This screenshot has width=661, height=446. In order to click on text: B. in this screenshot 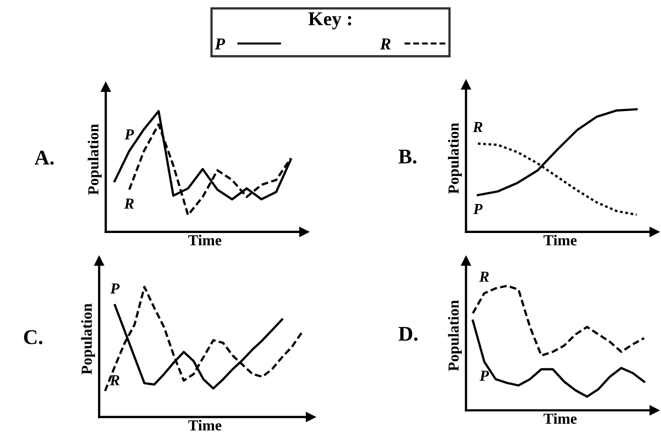, I will do `click(407, 157)`.